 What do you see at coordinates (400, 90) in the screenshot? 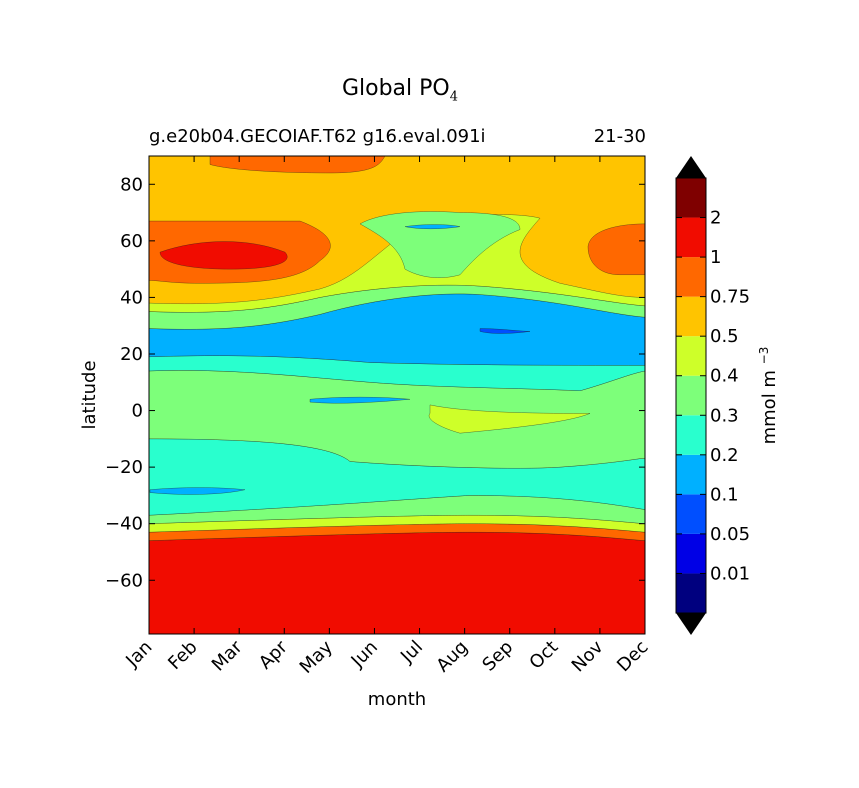
I see `chart-title: Global PO4` at bounding box center [400, 90].